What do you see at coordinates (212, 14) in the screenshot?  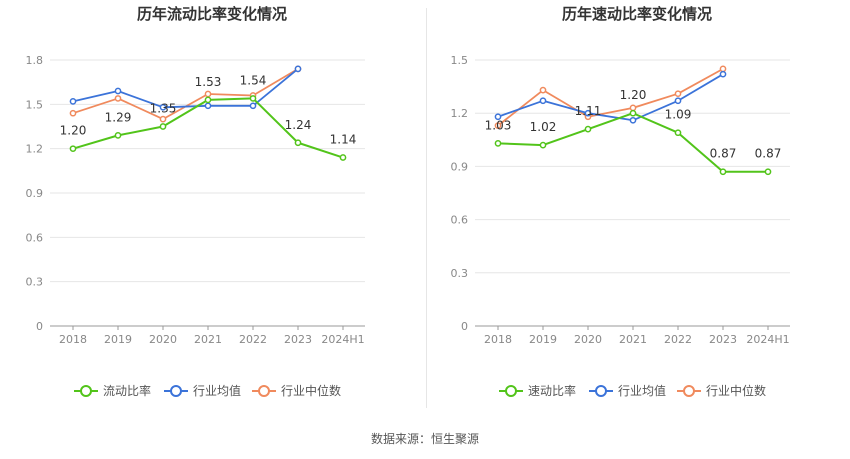 I see `left-title: 历年流动比率变化情况` at bounding box center [212, 14].